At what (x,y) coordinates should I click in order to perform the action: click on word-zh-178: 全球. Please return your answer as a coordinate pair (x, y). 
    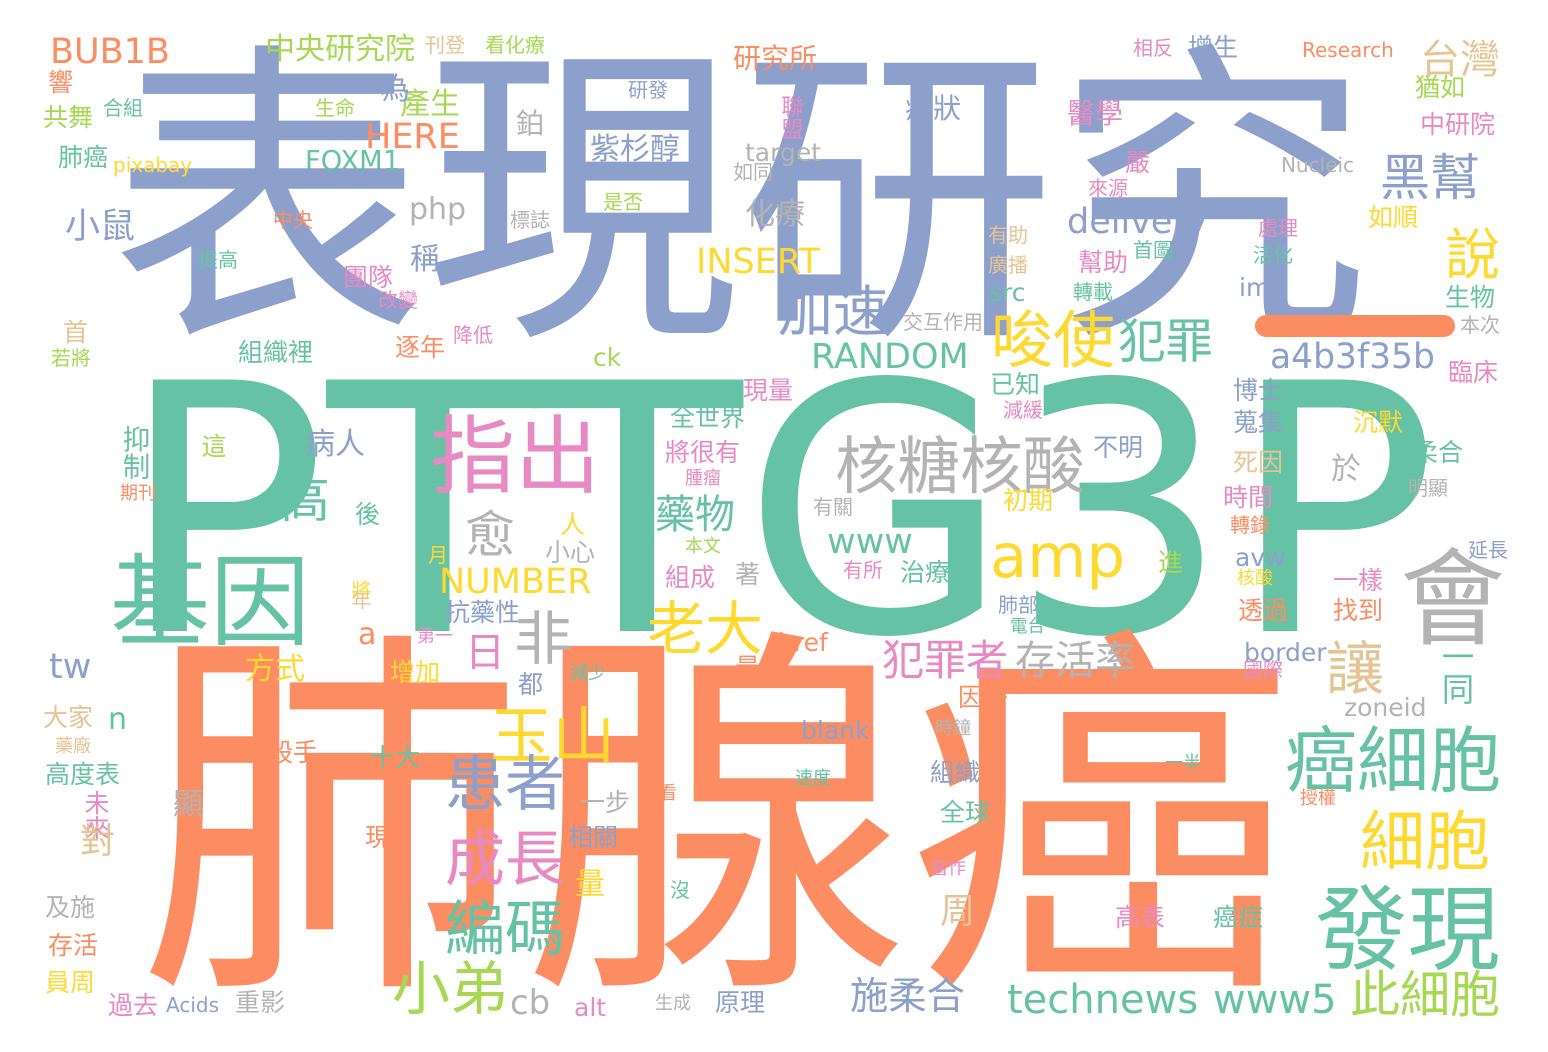
    Looking at the image, I should click on (965, 812).